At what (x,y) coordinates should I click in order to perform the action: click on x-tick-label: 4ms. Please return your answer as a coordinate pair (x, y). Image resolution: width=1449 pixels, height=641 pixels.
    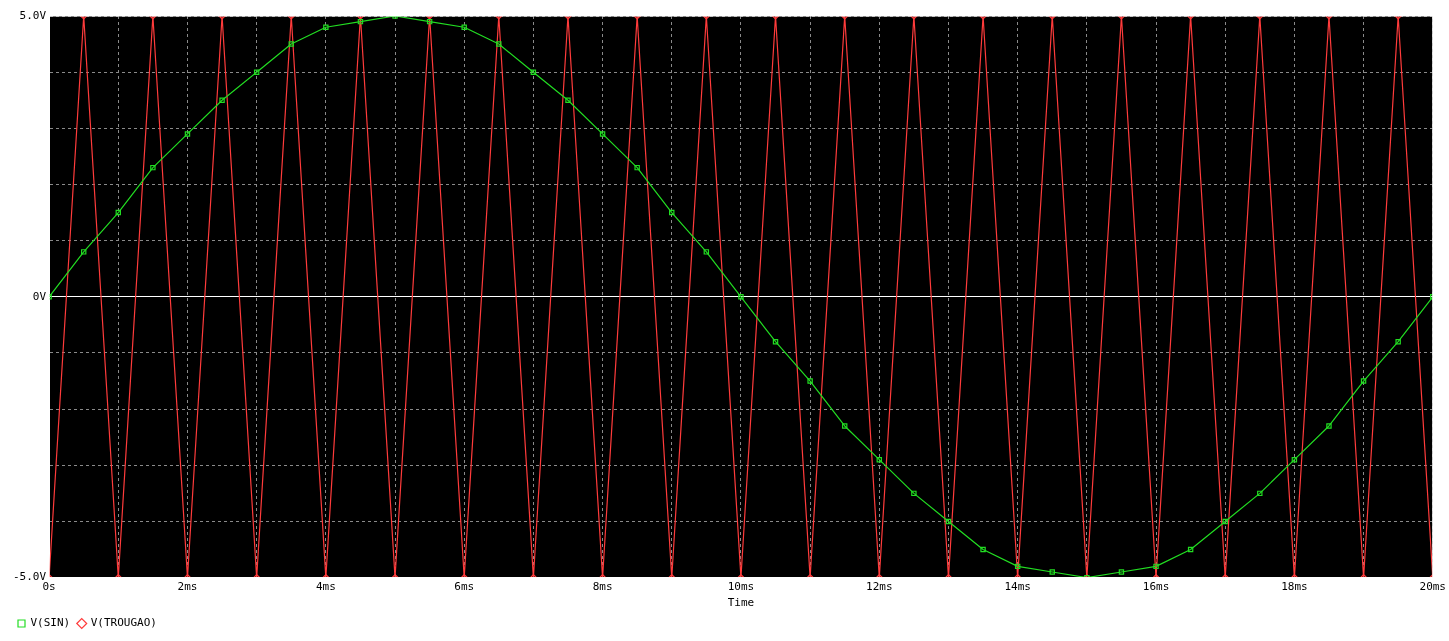
    Looking at the image, I should click on (325, 587).